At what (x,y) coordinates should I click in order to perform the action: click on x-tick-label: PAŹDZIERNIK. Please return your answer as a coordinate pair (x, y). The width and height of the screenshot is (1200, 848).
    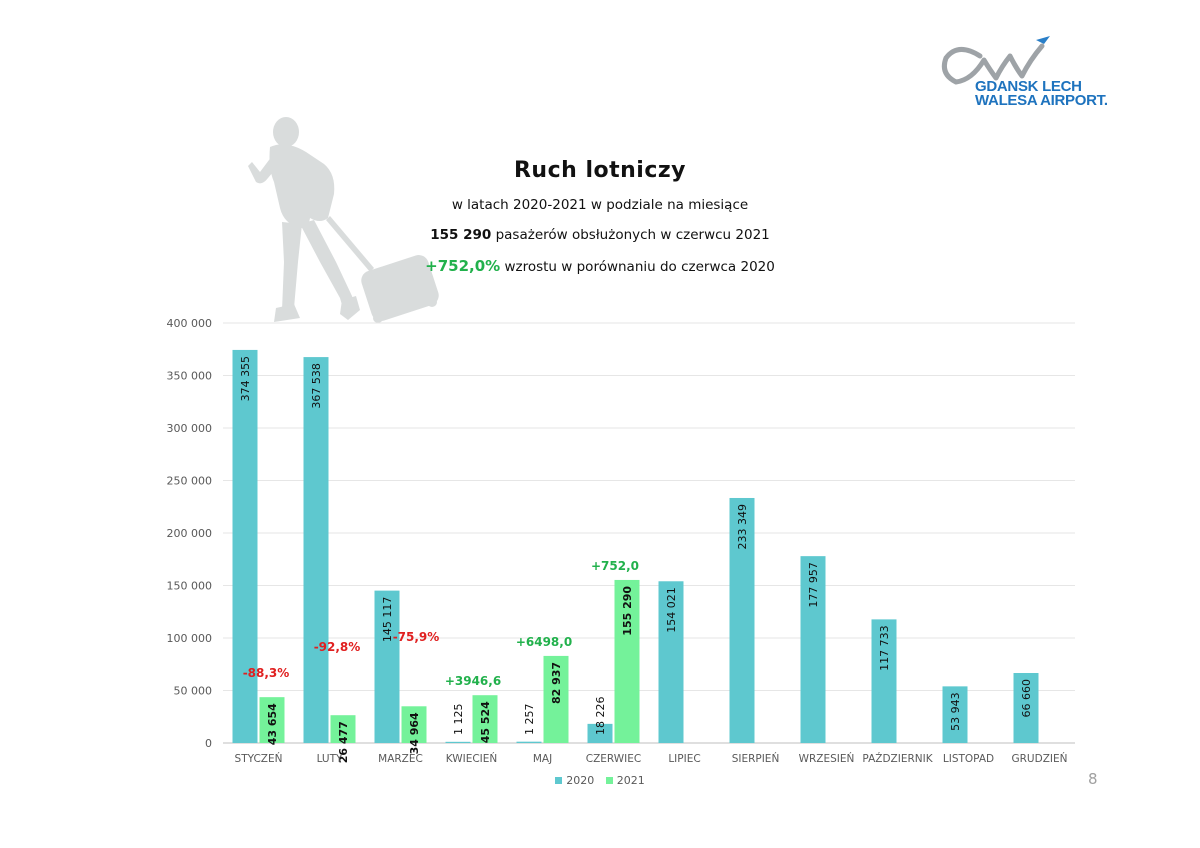
    Looking at the image, I should click on (897, 758).